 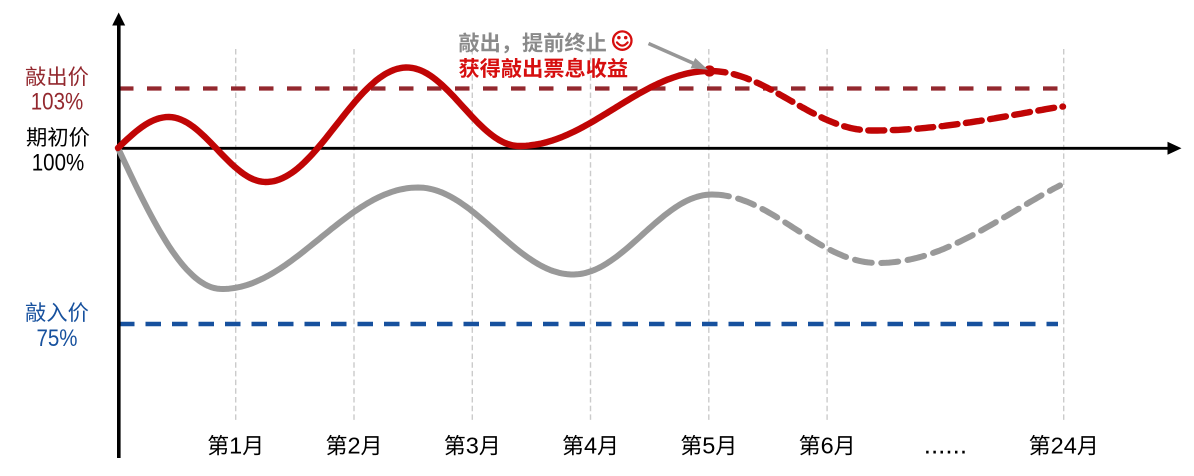 I want to click on svg-text: 24, so click(x=1064, y=446).